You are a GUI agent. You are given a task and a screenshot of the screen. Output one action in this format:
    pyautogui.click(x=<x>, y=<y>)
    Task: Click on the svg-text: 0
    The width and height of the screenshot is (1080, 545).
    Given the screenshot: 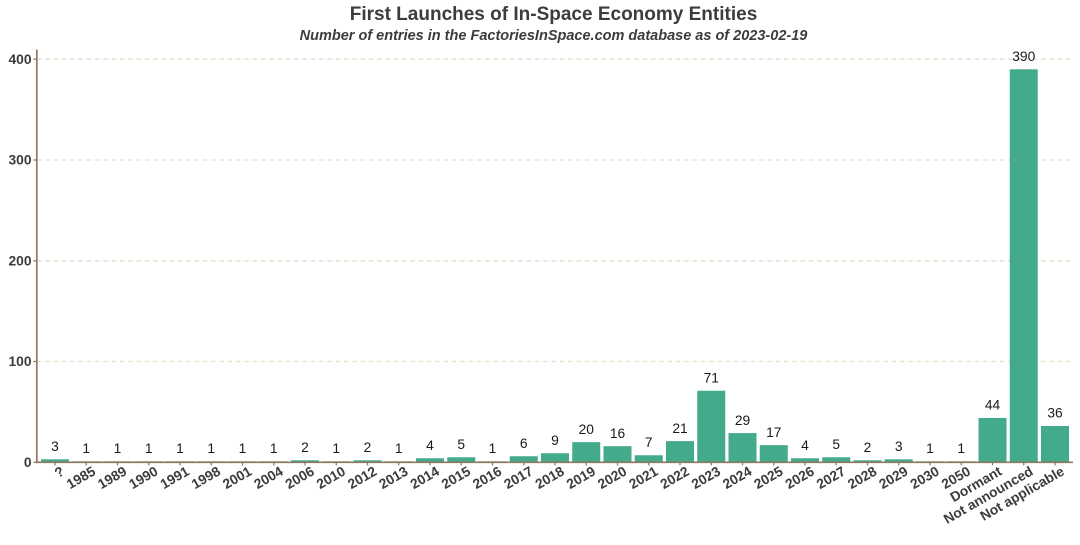 What is the action you would take?
    pyautogui.click(x=28, y=462)
    